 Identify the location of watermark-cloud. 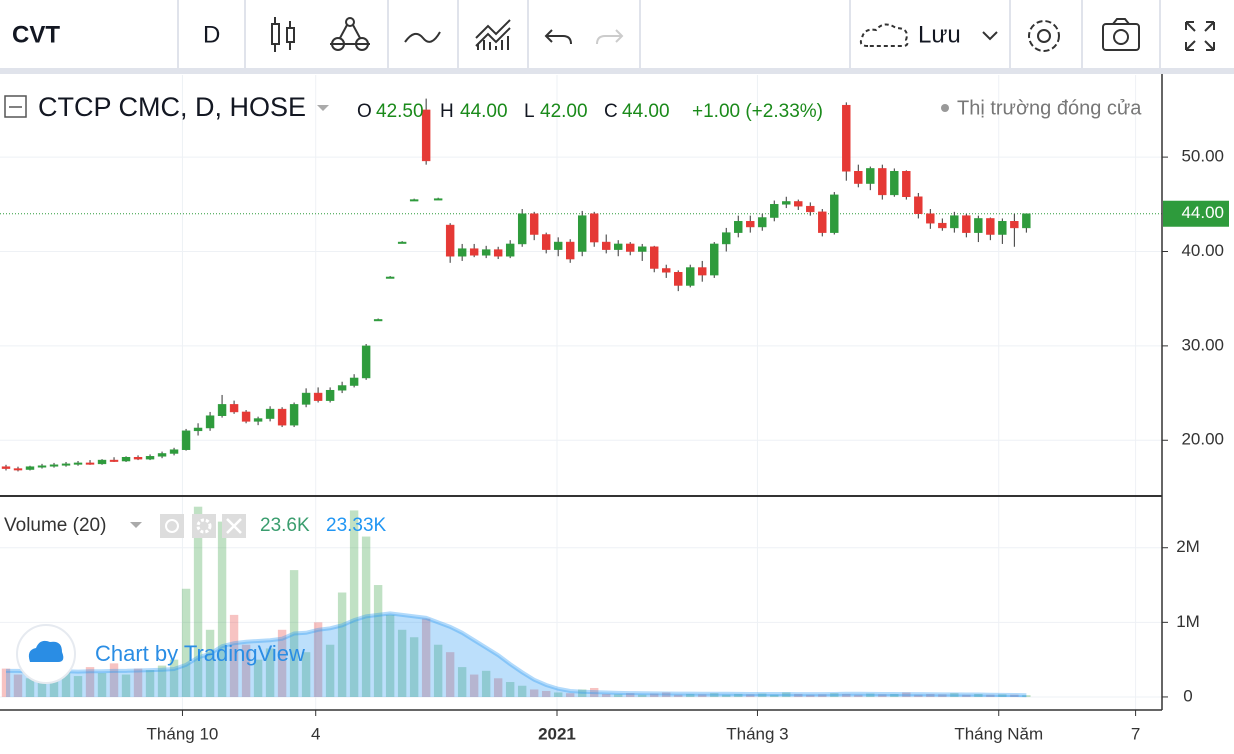
(46, 651).